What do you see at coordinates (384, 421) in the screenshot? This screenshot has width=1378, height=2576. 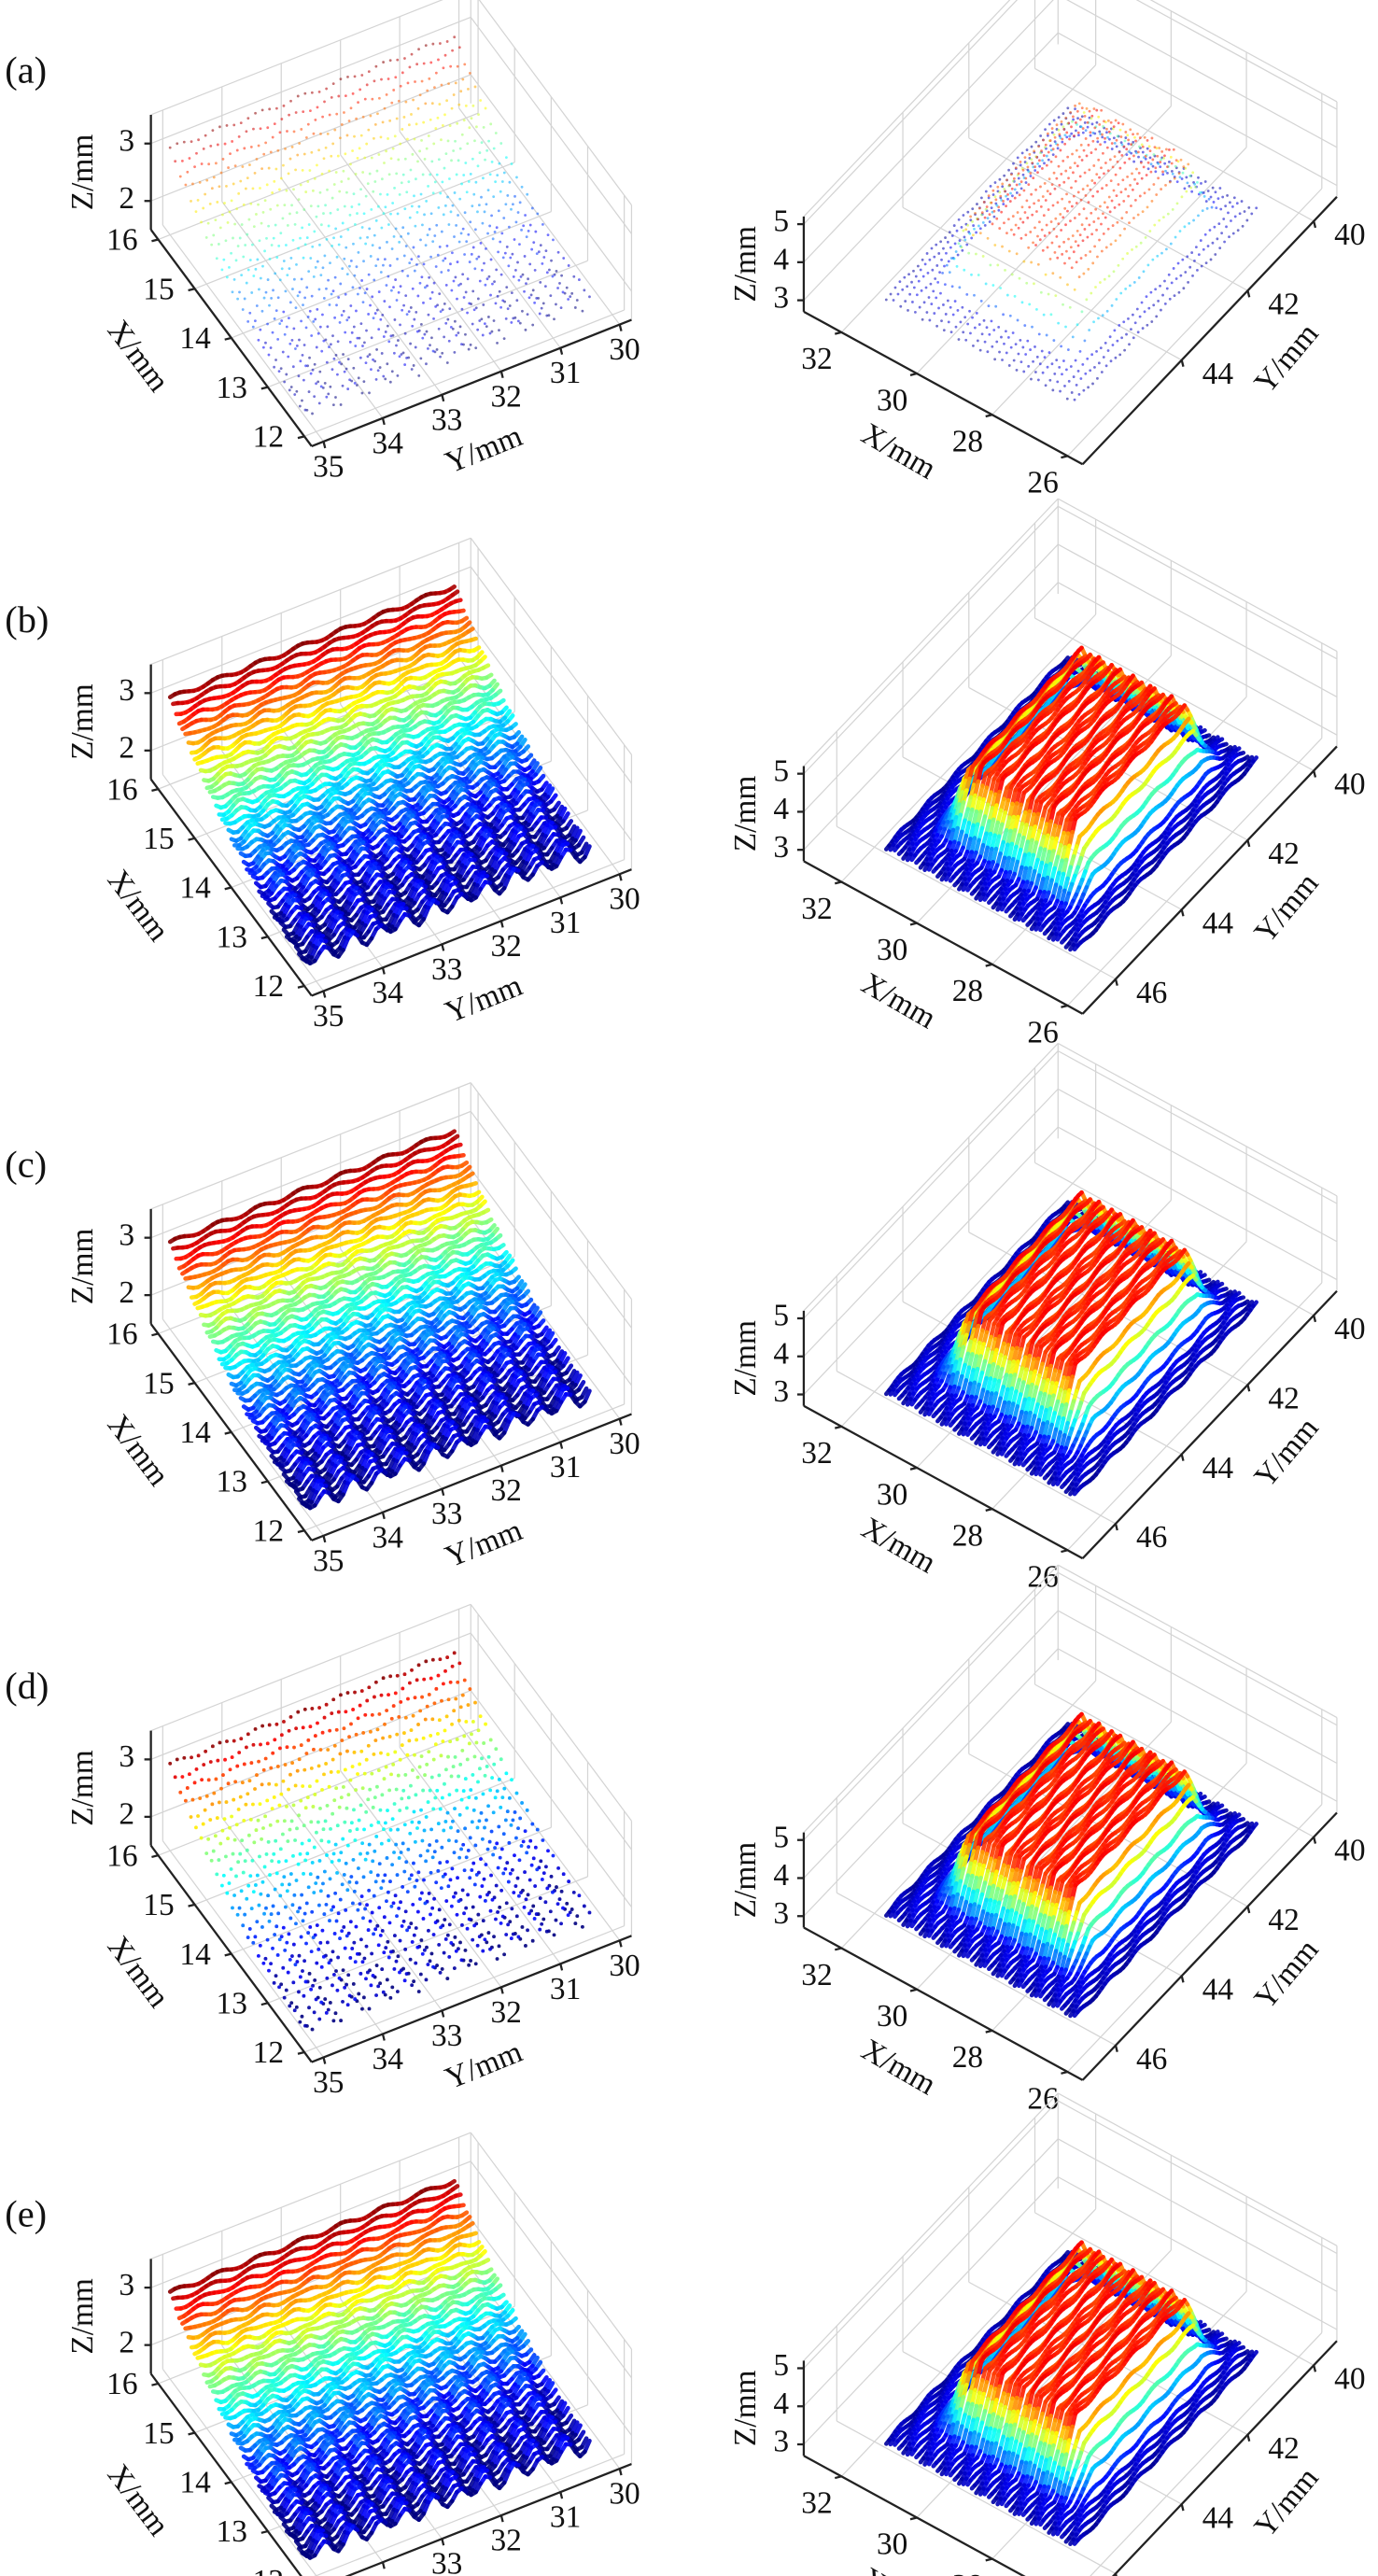 I see `y-tick` at bounding box center [384, 421].